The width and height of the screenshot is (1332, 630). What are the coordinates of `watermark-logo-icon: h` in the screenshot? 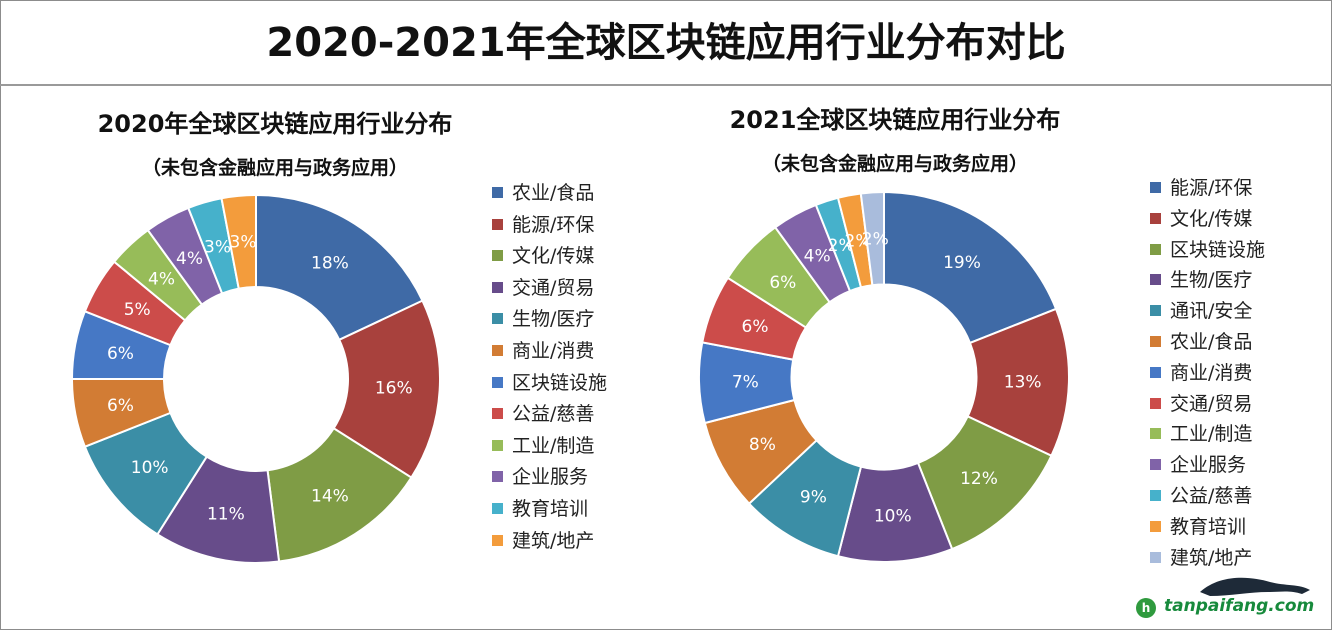 It's located at (1146, 608).